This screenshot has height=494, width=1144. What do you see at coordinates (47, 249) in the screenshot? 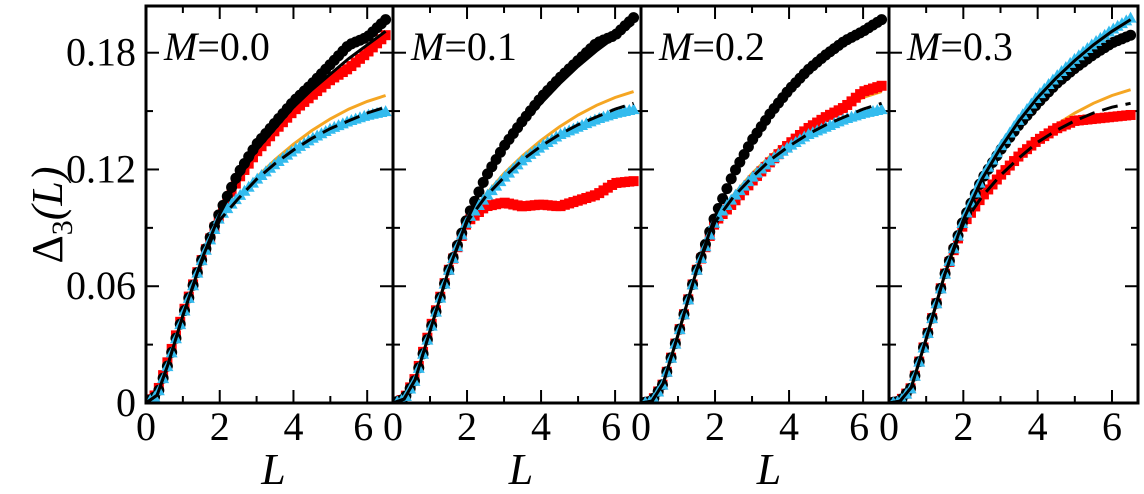
I see `y-axis-title-delta: Δ` at bounding box center [47, 249].